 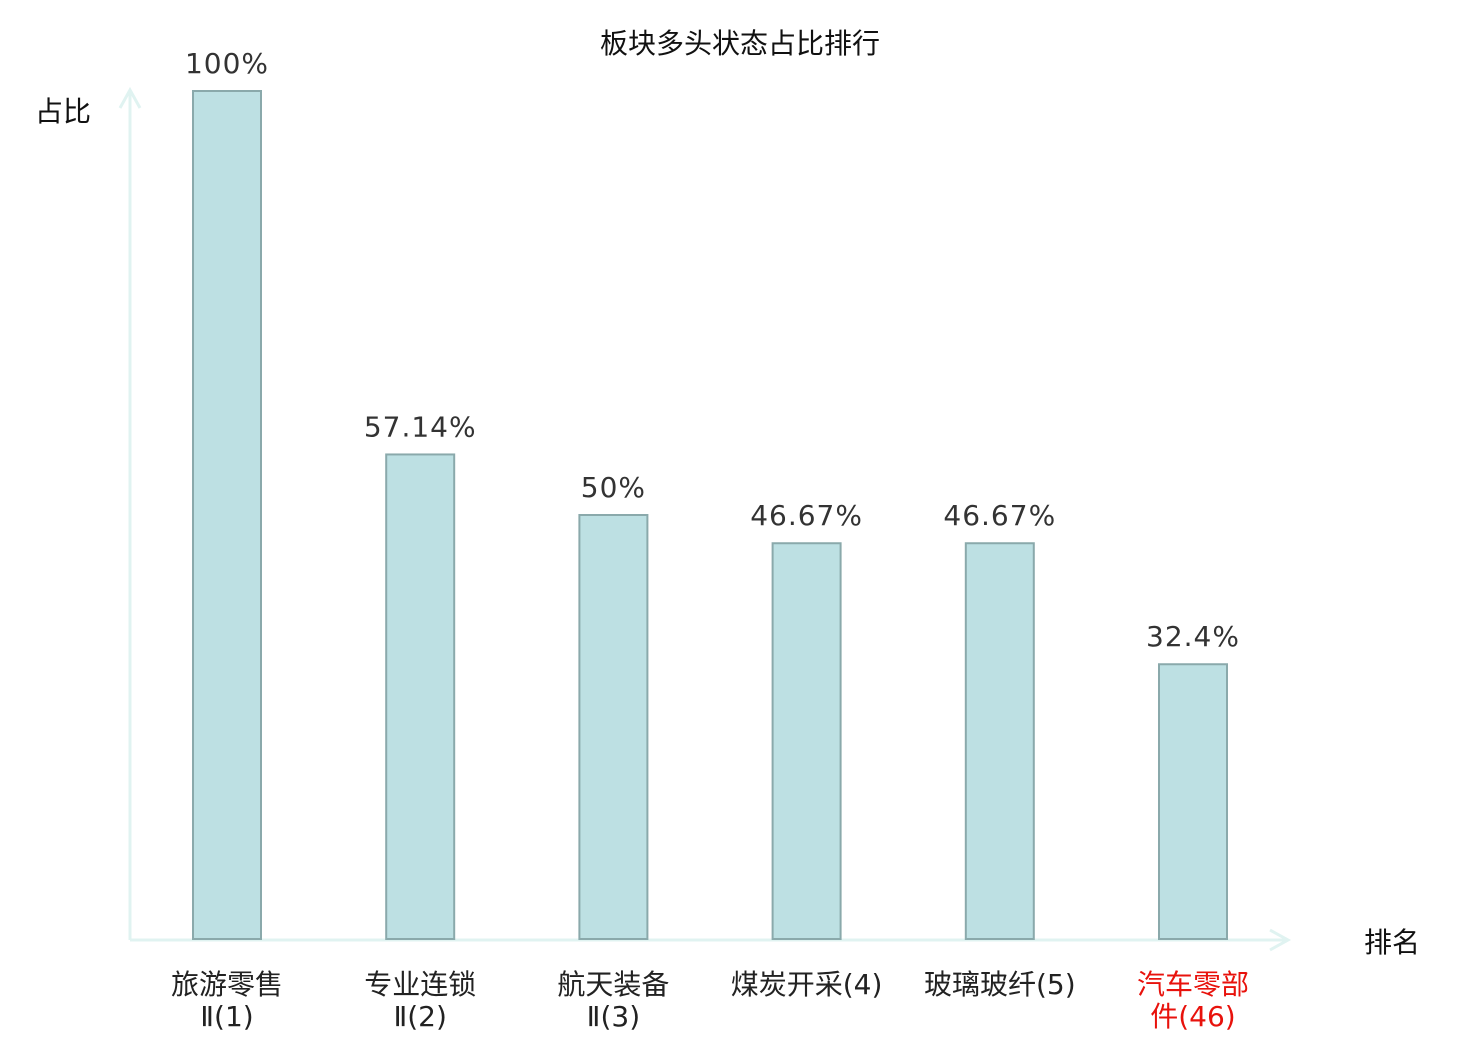 I want to click on x-tick-label: 旅游零售, so click(x=227, y=984).